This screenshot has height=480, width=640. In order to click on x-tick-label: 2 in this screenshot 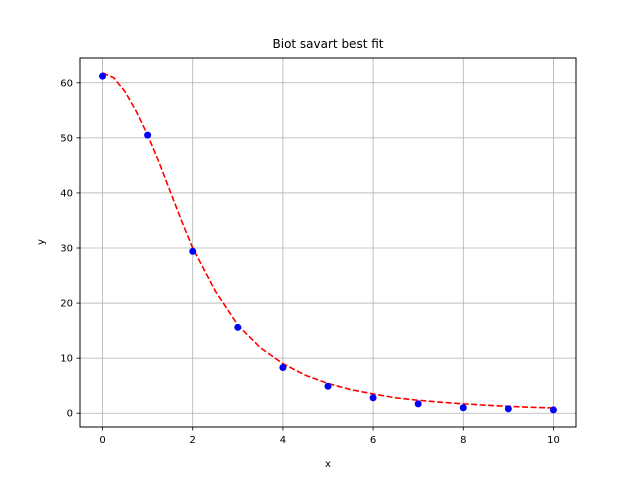, I will do `click(193, 440)`.